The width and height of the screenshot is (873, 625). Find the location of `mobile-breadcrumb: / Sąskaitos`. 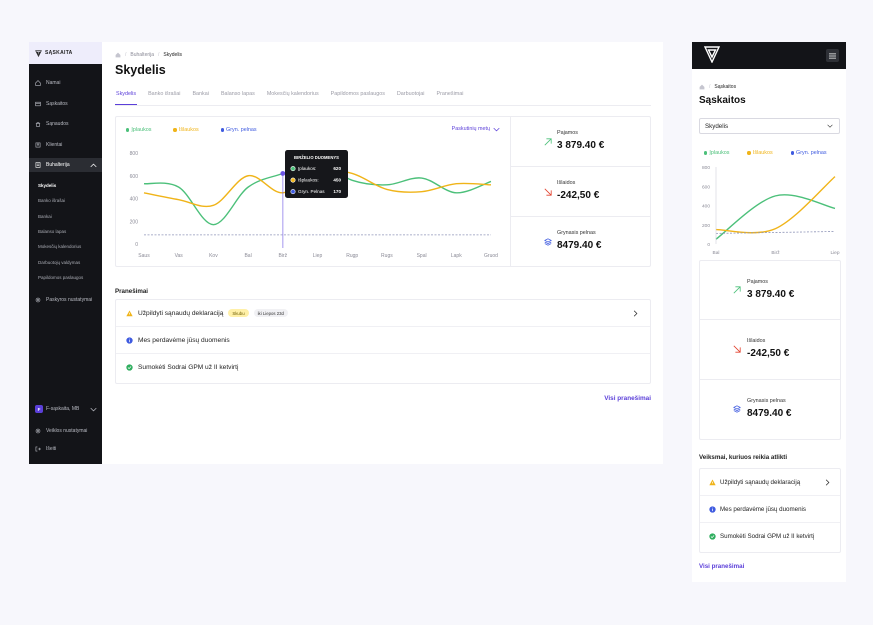

mobile-breadcrumb: / Sąskaitos is located at coordinates (717, 87).